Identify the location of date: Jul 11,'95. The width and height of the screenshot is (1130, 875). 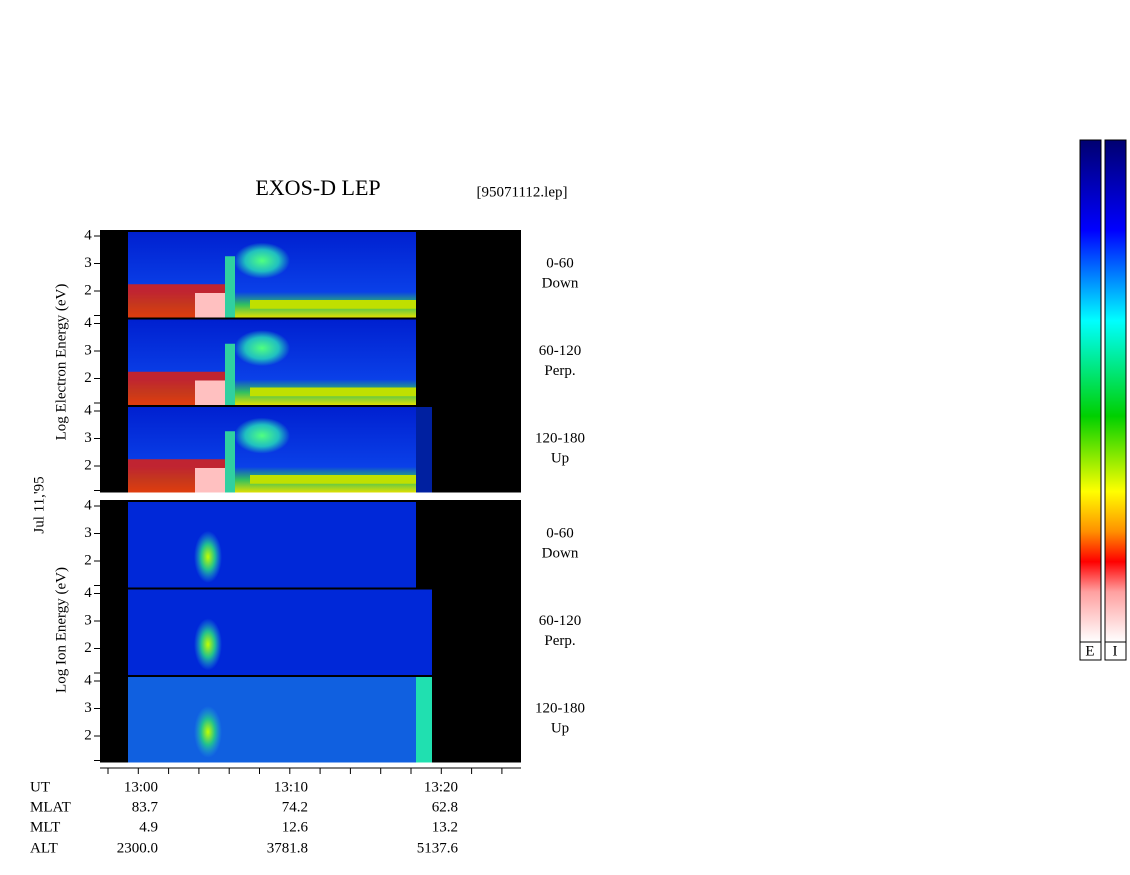
(39, 504).